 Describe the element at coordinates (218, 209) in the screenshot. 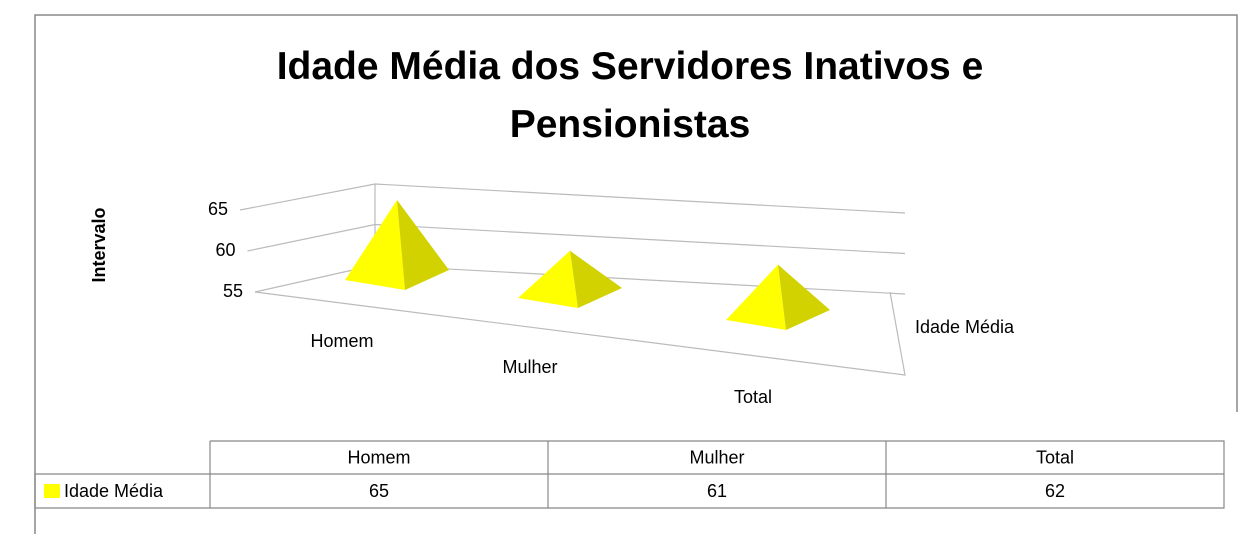

I see `y-tick-label: 65` at that location.